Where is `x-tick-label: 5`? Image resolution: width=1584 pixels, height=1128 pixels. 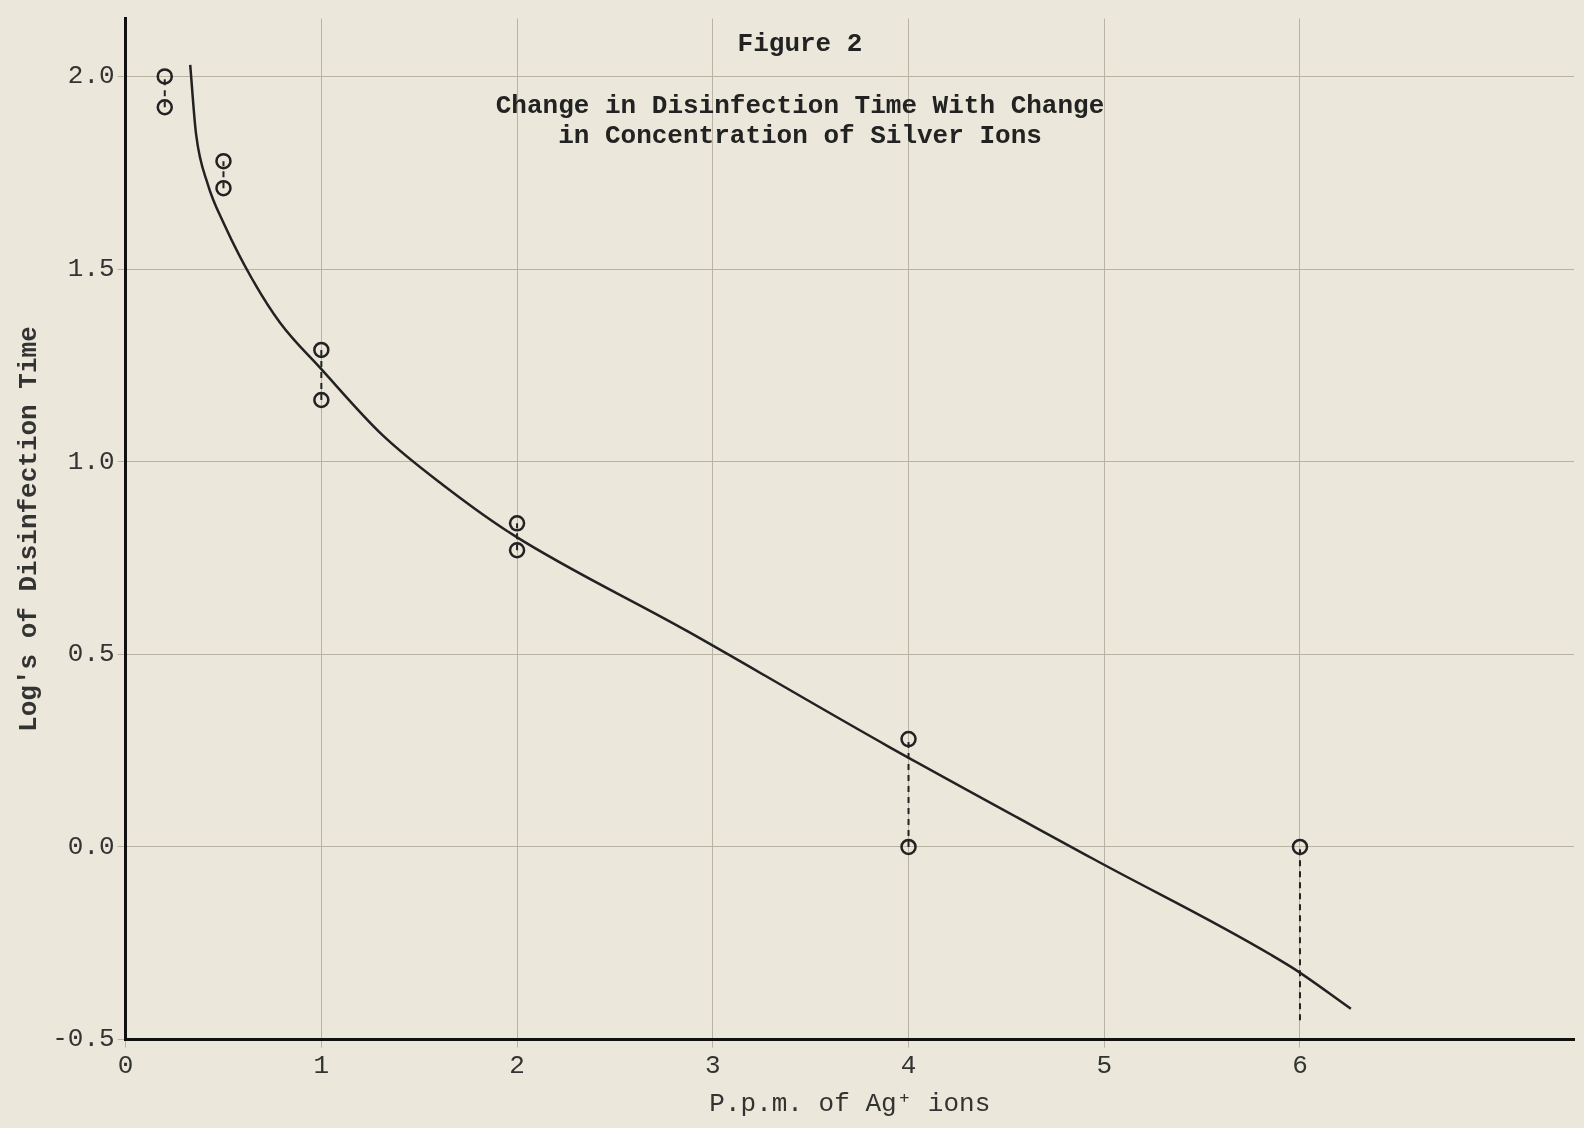
x-tick-label: 5 is located at coordinates (1104, 1066).